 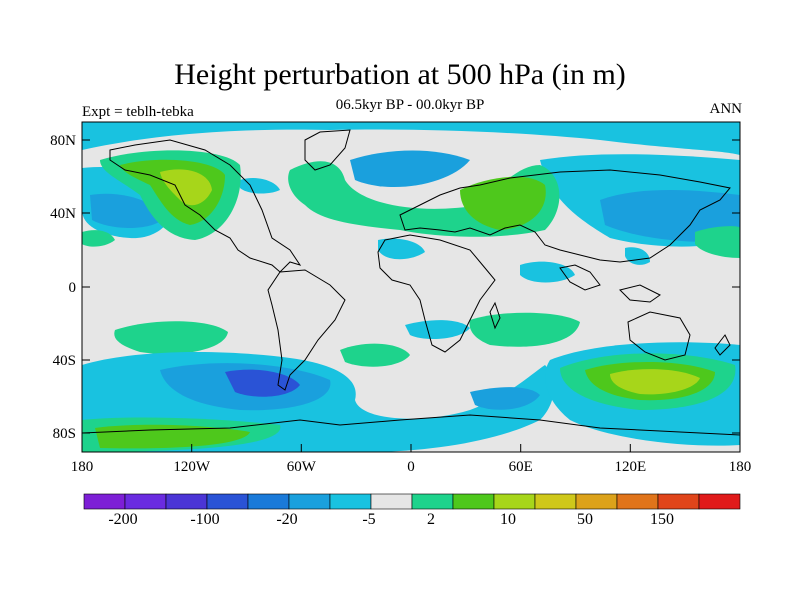 What do you see at coordinates (521, 467) in the screenshot?
I see `lon-tick-label: 60E` at bounding box center [521, 467].